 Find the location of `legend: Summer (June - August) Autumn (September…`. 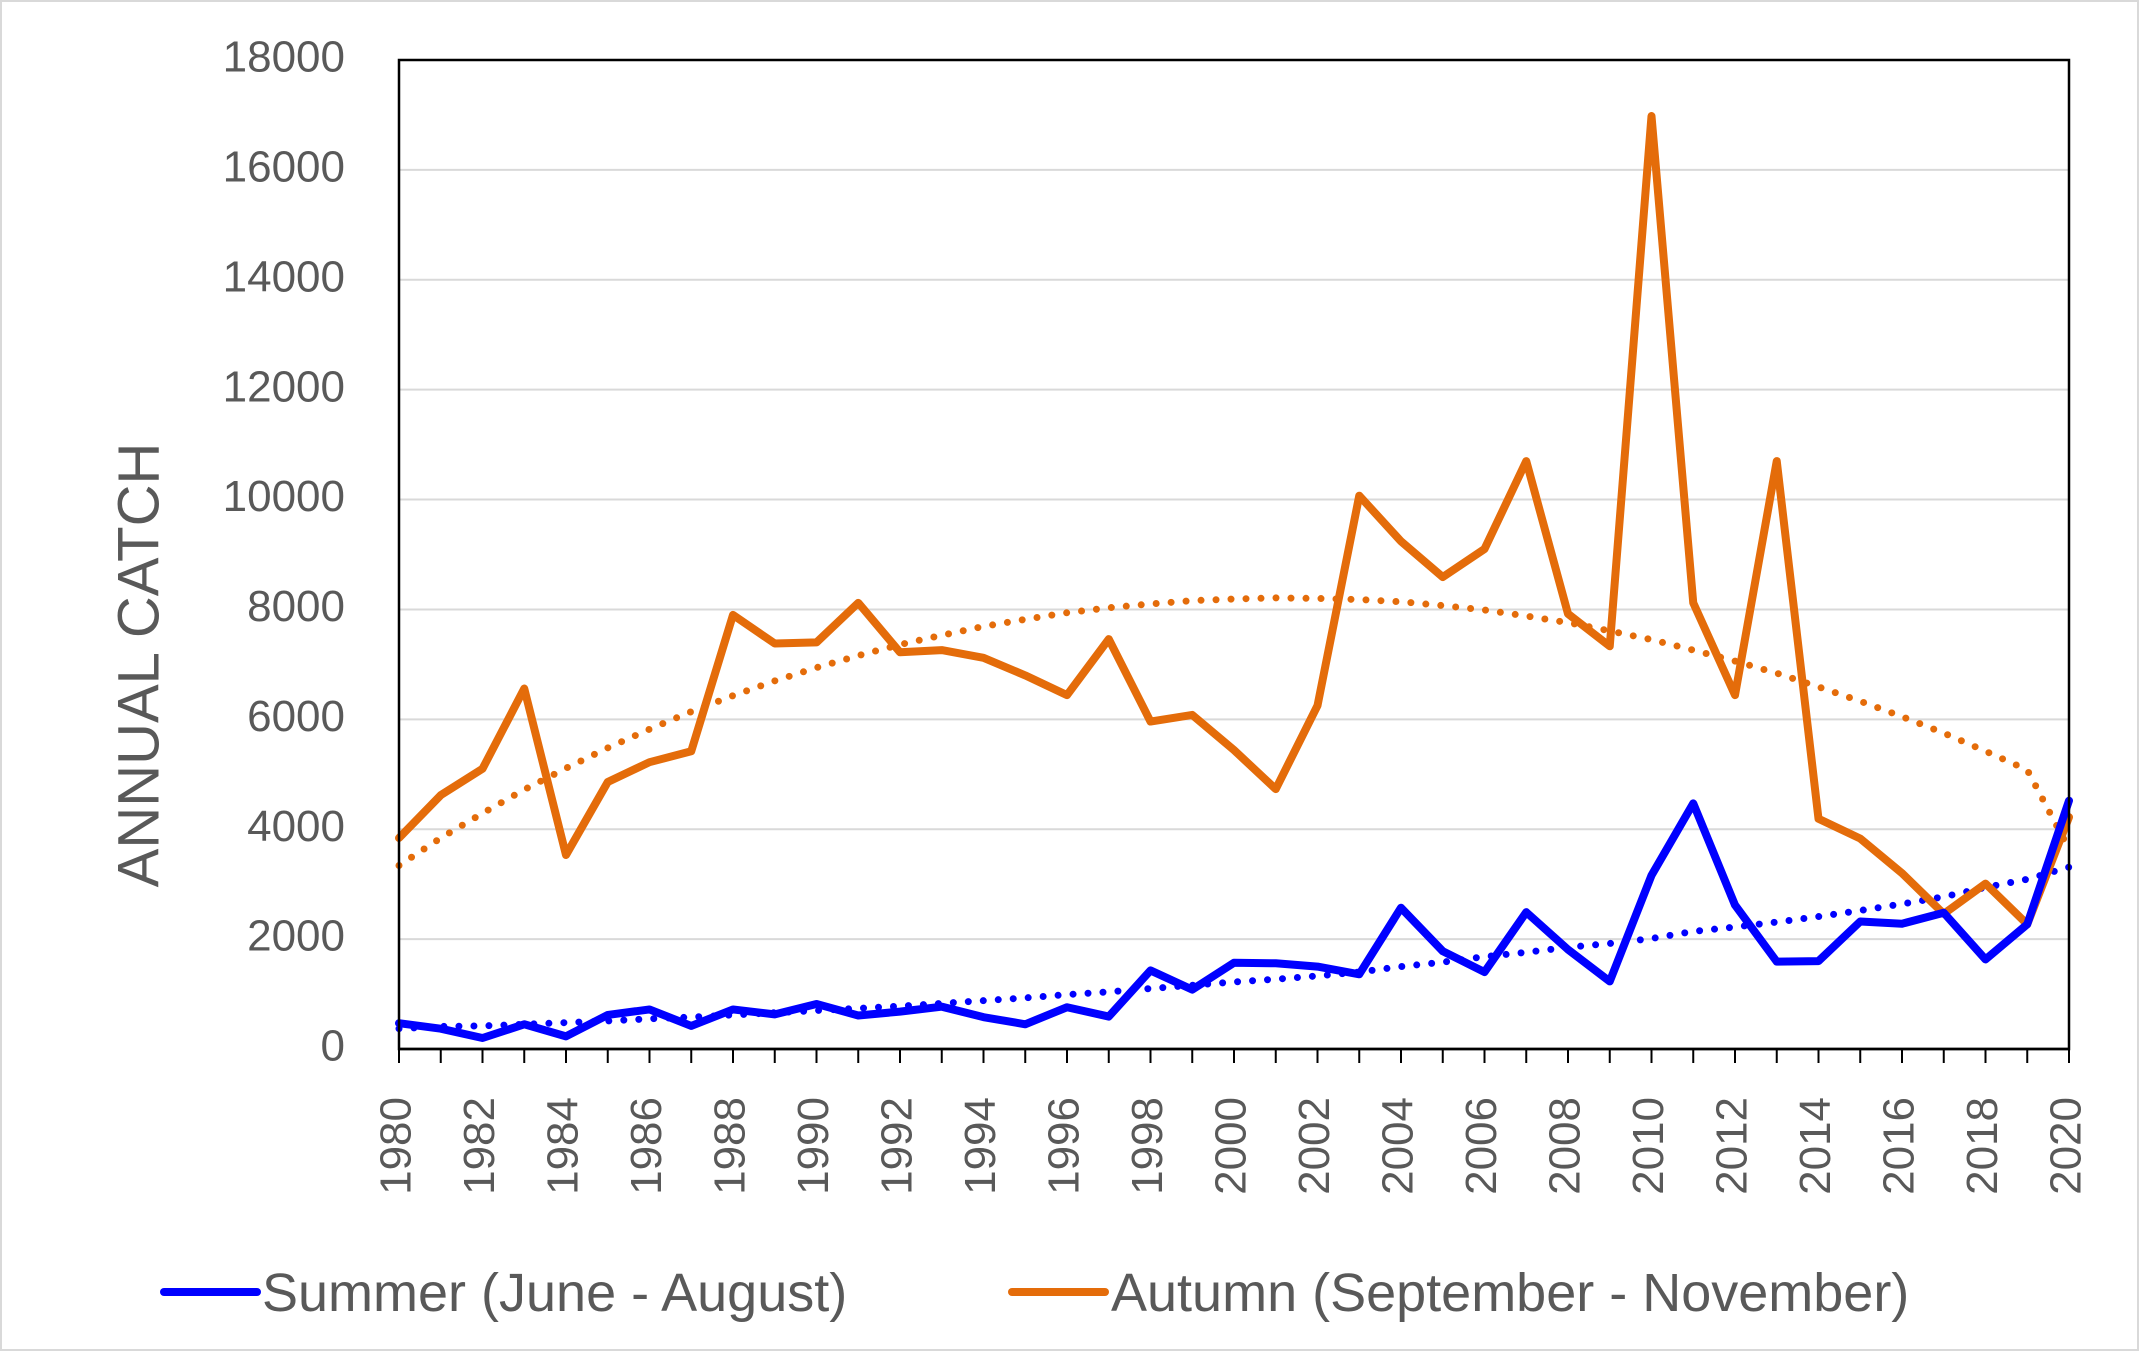

legend: Summer (June - August) Autumn (September… is located at coordinates (1034, 1293).